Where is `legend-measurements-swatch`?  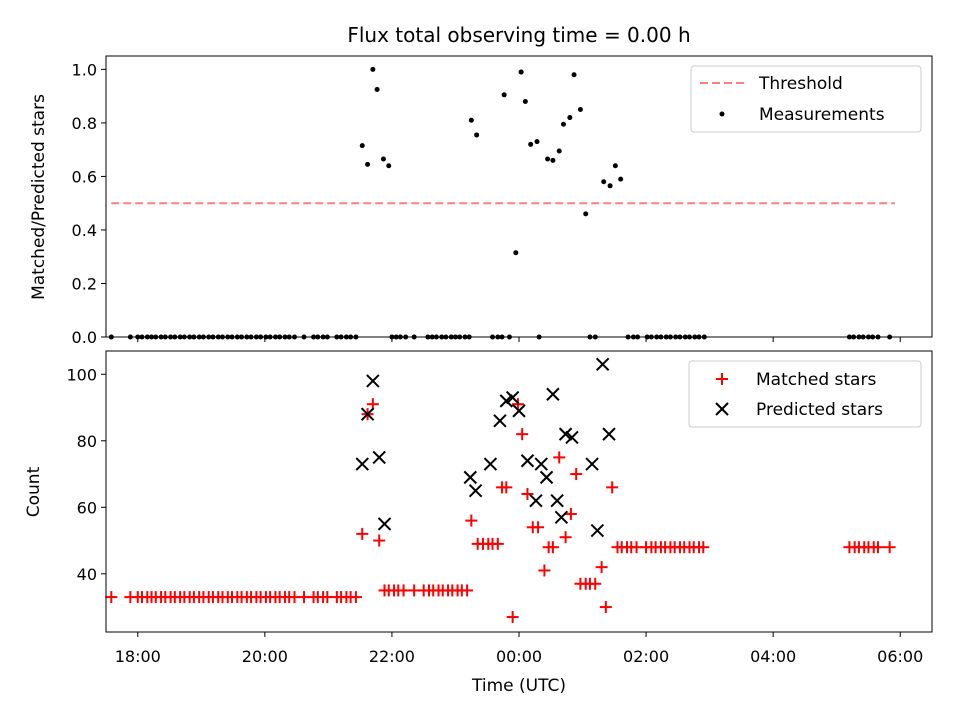 legend-measurements-swatch is located at coordinates (722, 114).